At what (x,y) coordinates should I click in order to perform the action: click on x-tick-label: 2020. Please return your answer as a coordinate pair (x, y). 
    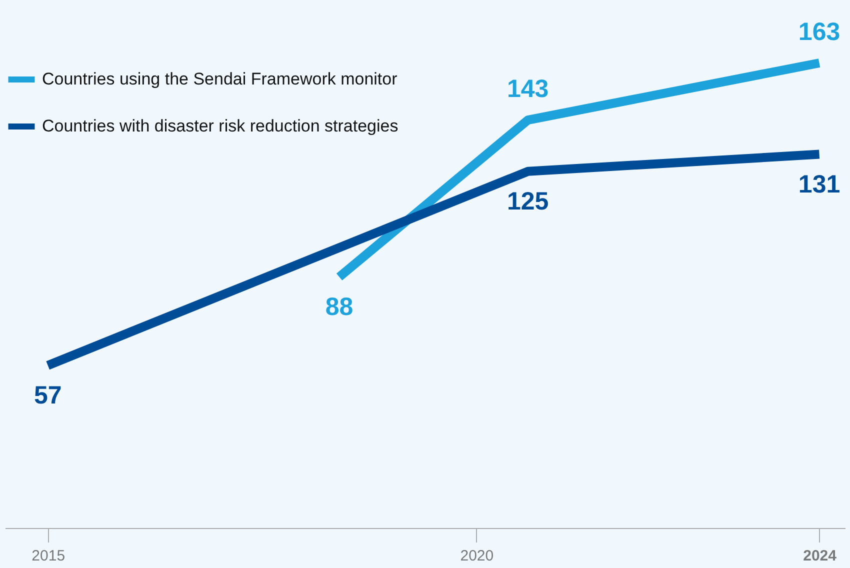
    Looking at the image, I should click on (477, 556).